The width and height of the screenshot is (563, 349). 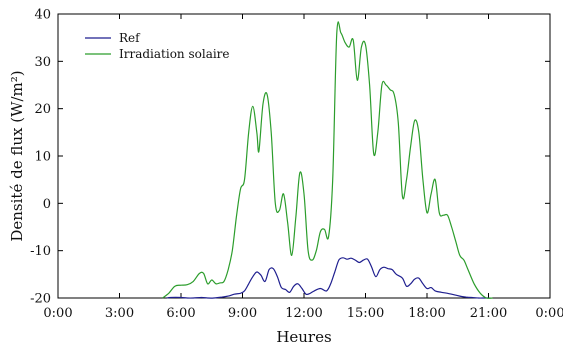 What do you see at coordinates (242, 313) in the screenshot?
I see `x-tick-label: 9:00` at bounding box center [242, 313].